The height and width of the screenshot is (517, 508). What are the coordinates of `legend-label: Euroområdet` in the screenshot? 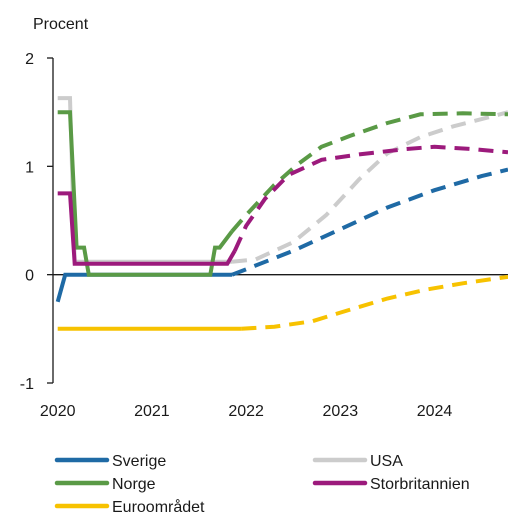 It's located at (158, 507).